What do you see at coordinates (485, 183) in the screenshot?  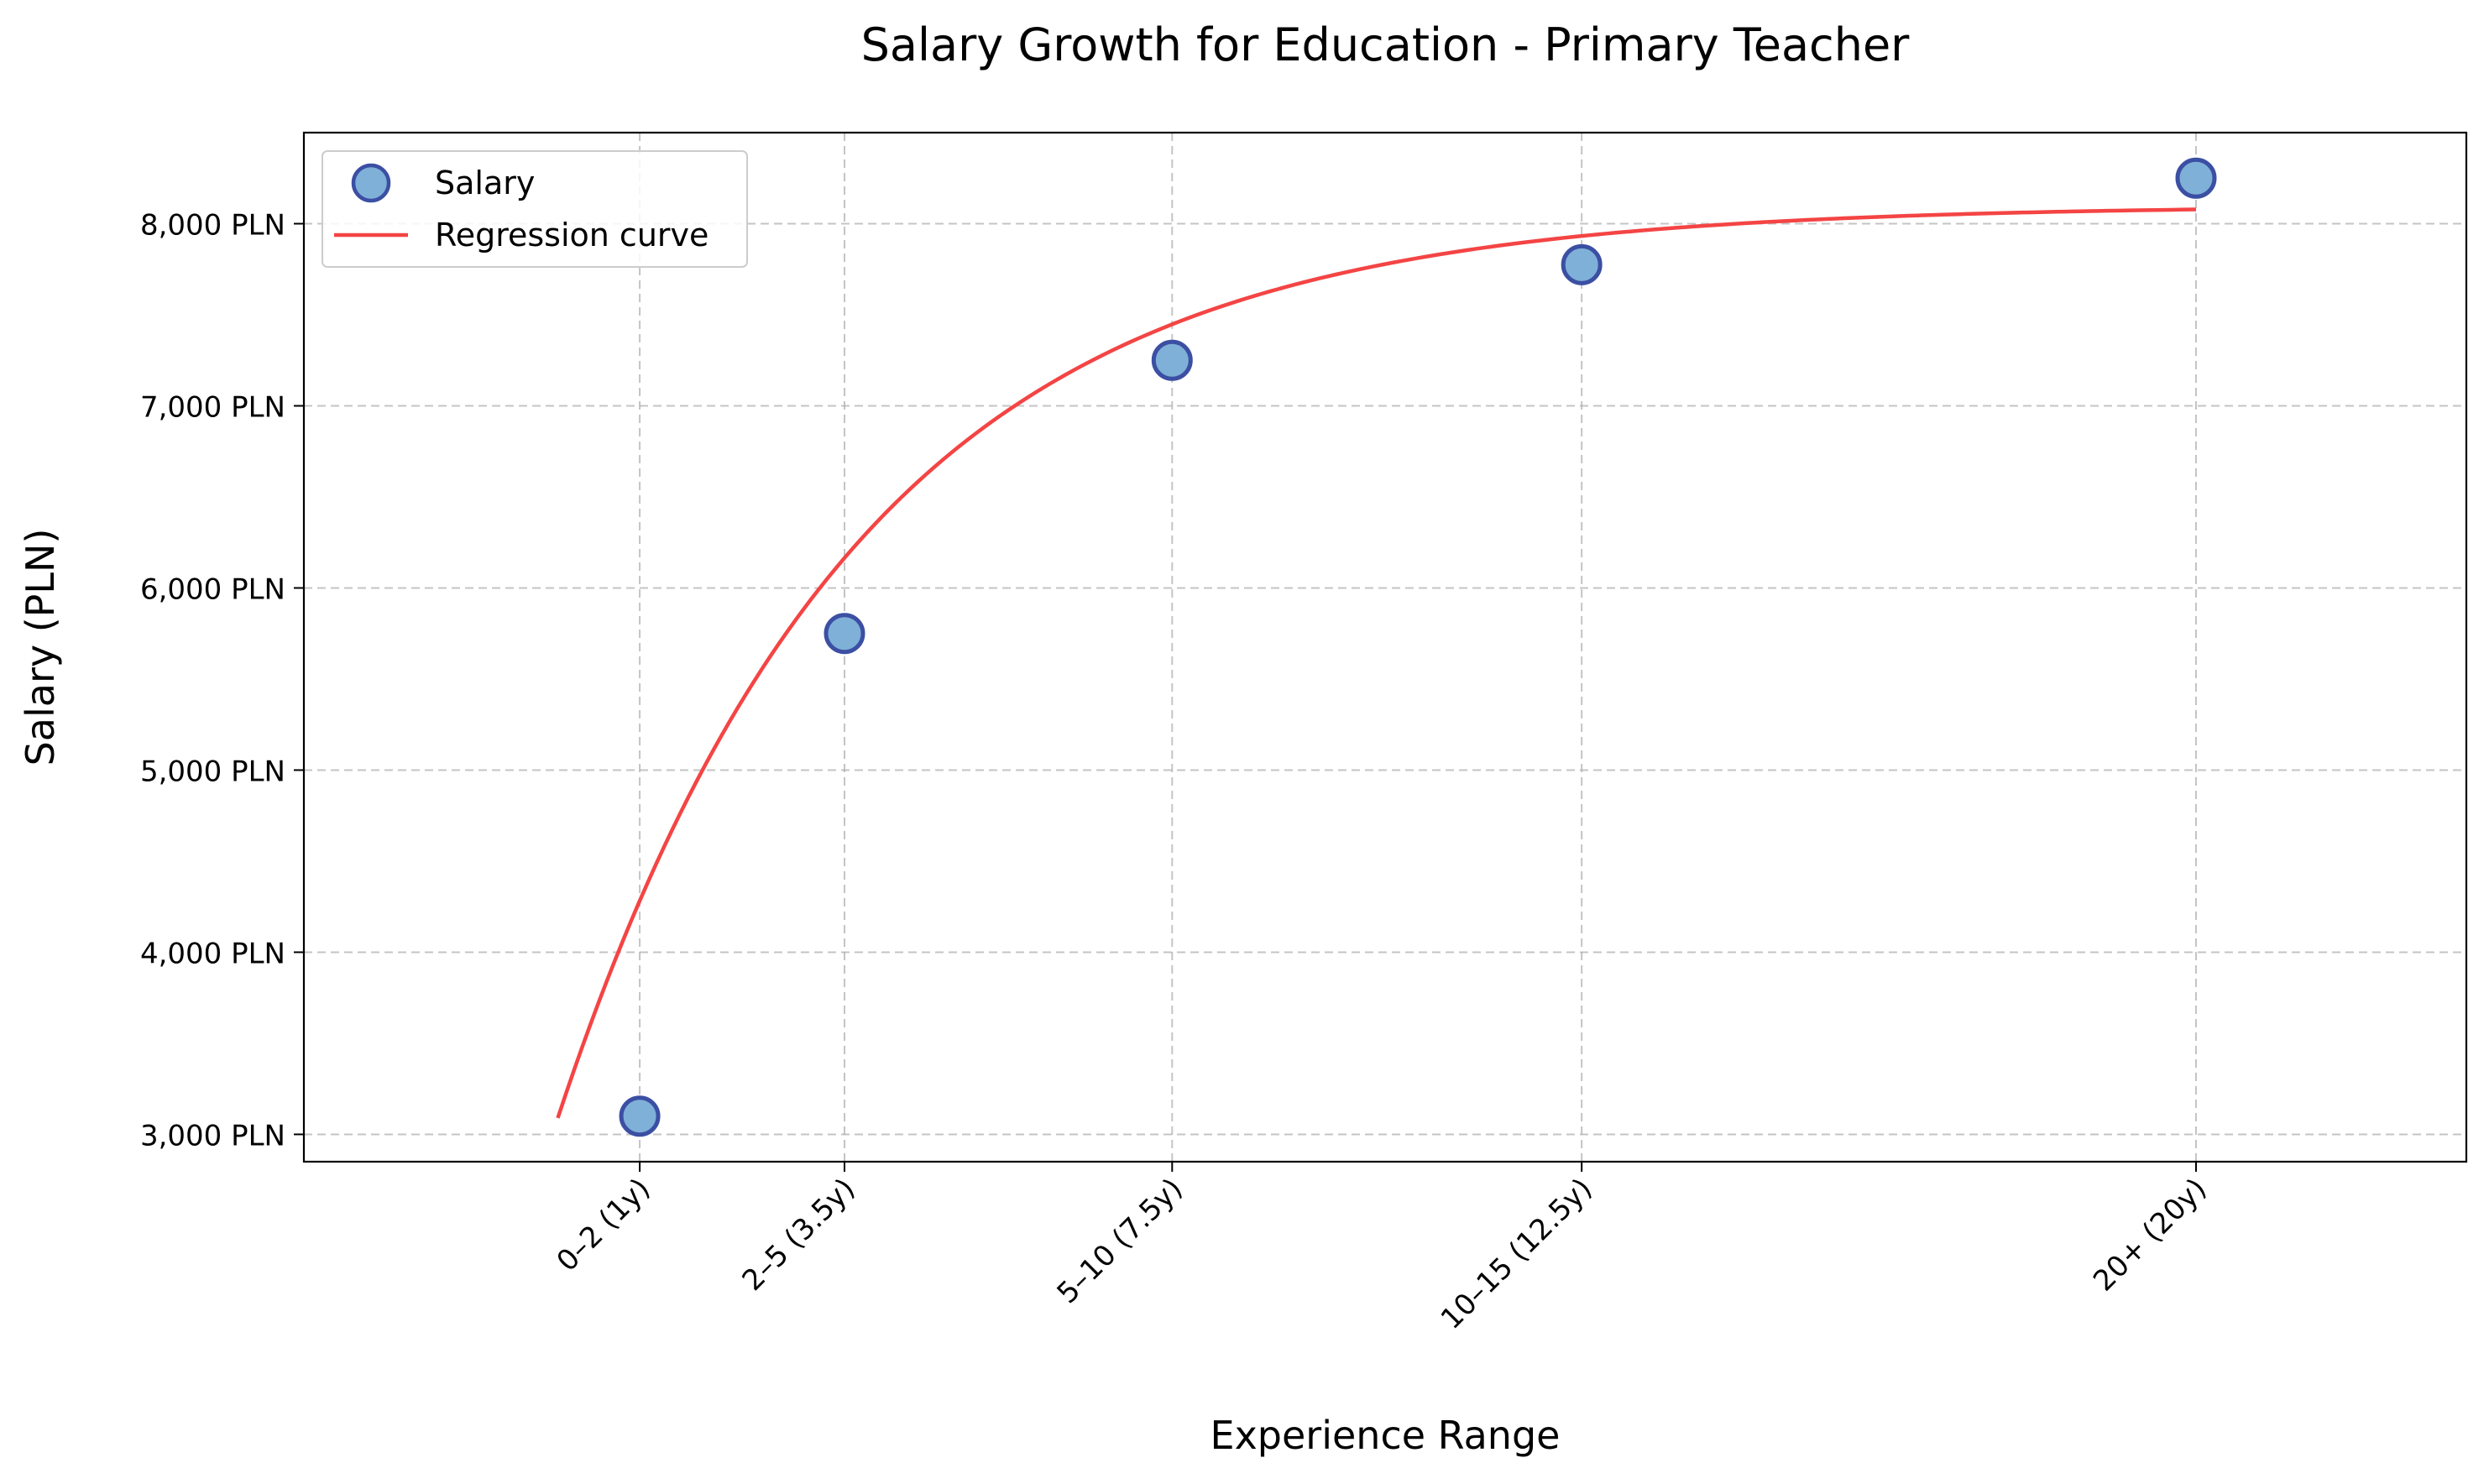 I see `legend-label-salary: Salary` at bounding box center [485, 183].